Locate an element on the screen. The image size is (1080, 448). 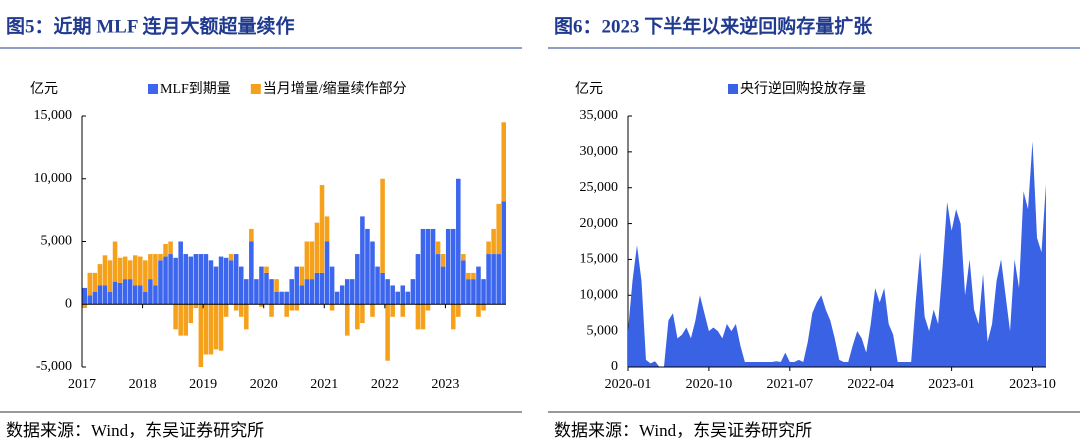
y-tick-label: 35,000 is located at coordinates (599, 115).